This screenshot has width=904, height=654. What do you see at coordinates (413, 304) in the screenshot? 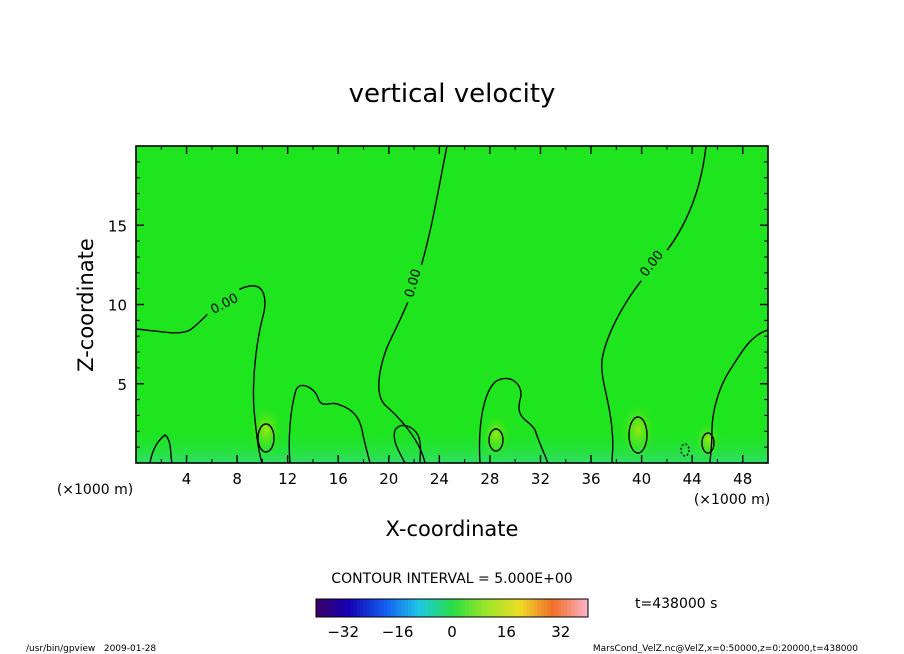
I see `contour-middle` at bounding box center [413, 304].